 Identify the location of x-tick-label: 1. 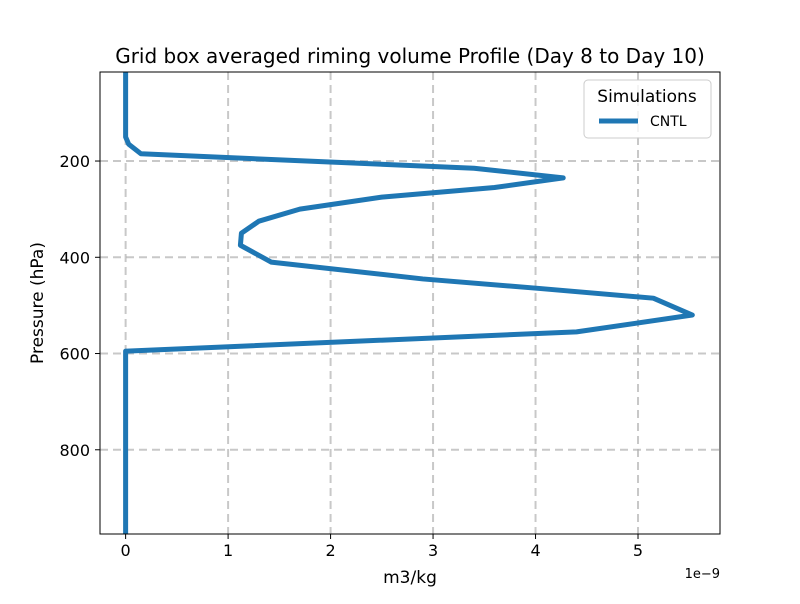
(228, 550).